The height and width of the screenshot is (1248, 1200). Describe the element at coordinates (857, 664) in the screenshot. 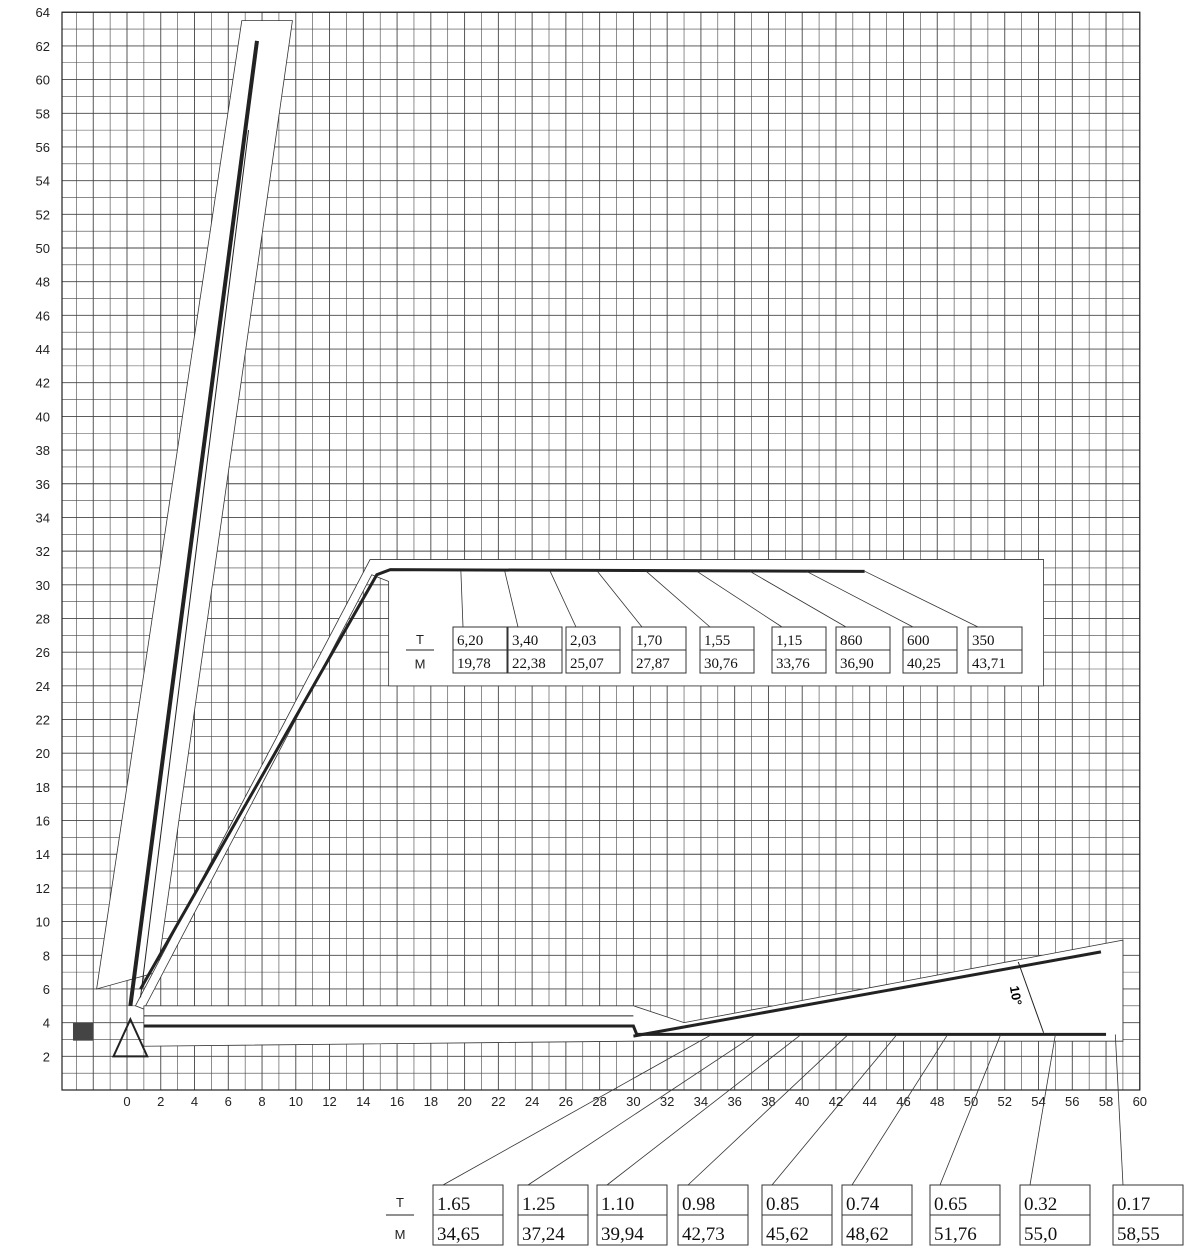

I see `upper-load-table-reach-value: 36,90` at that location.